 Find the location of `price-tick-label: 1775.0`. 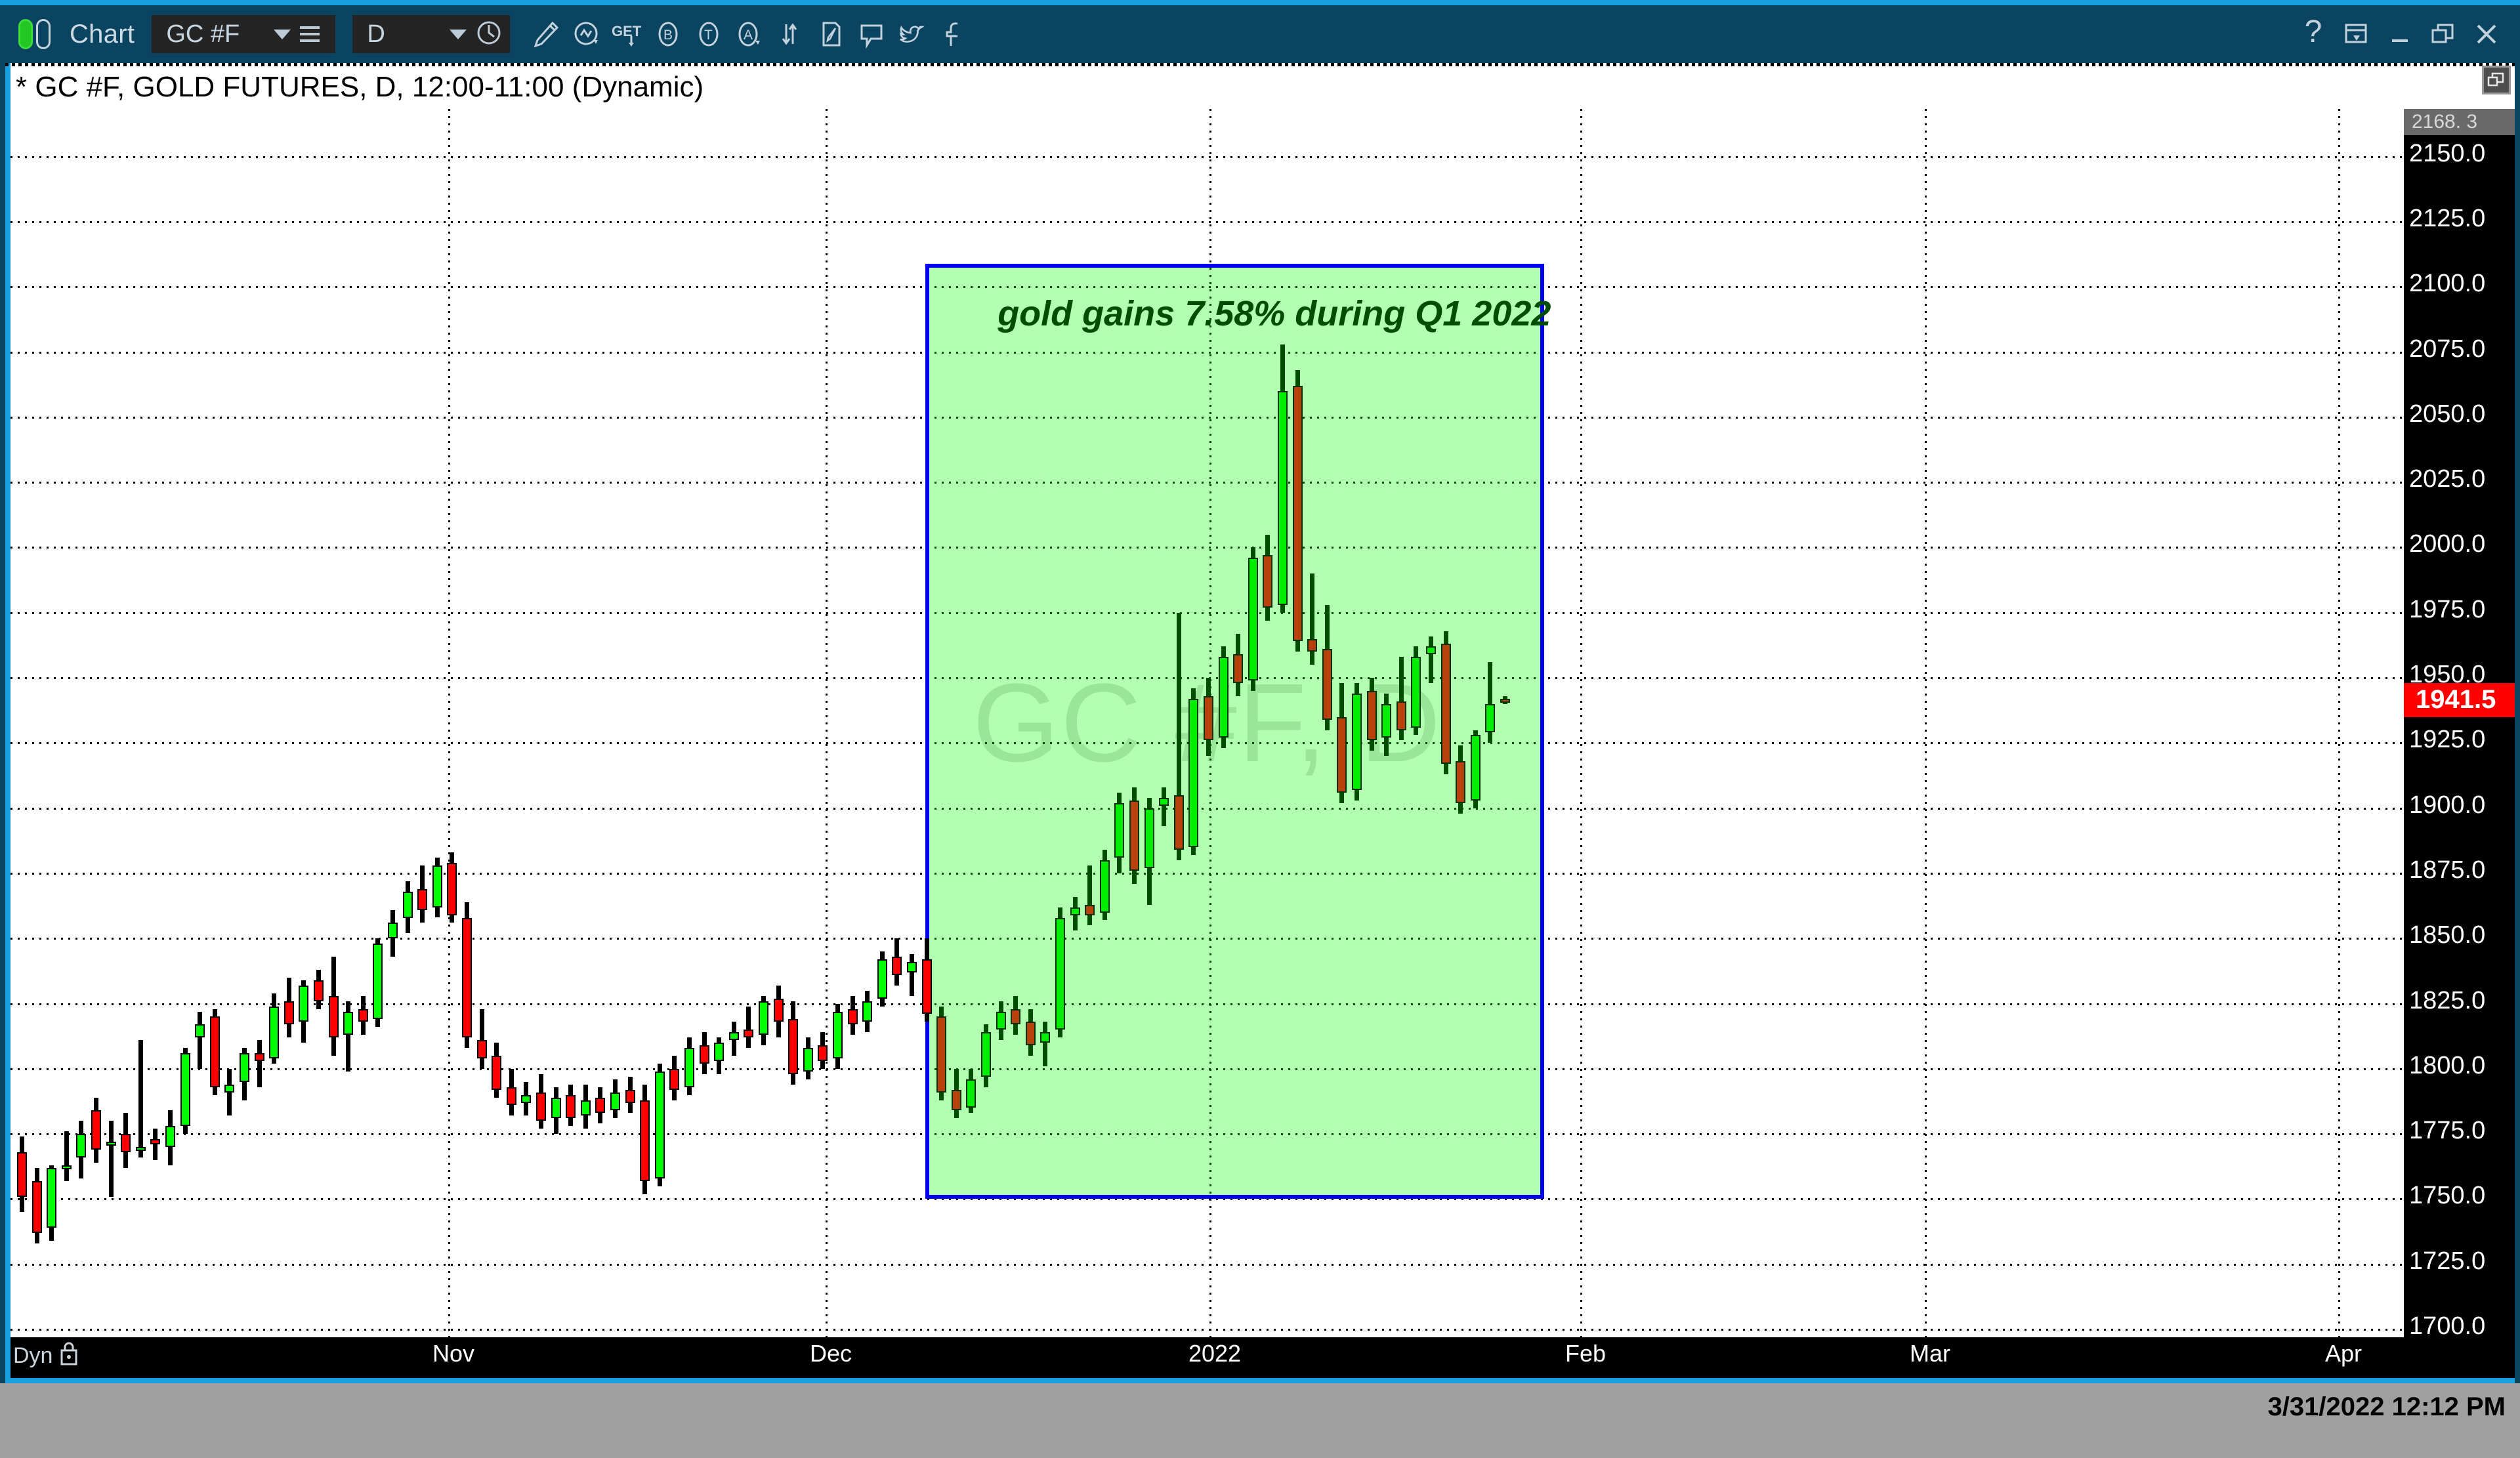

price-tick-label: 1775.0 is located at coordinates (2447, 1131).